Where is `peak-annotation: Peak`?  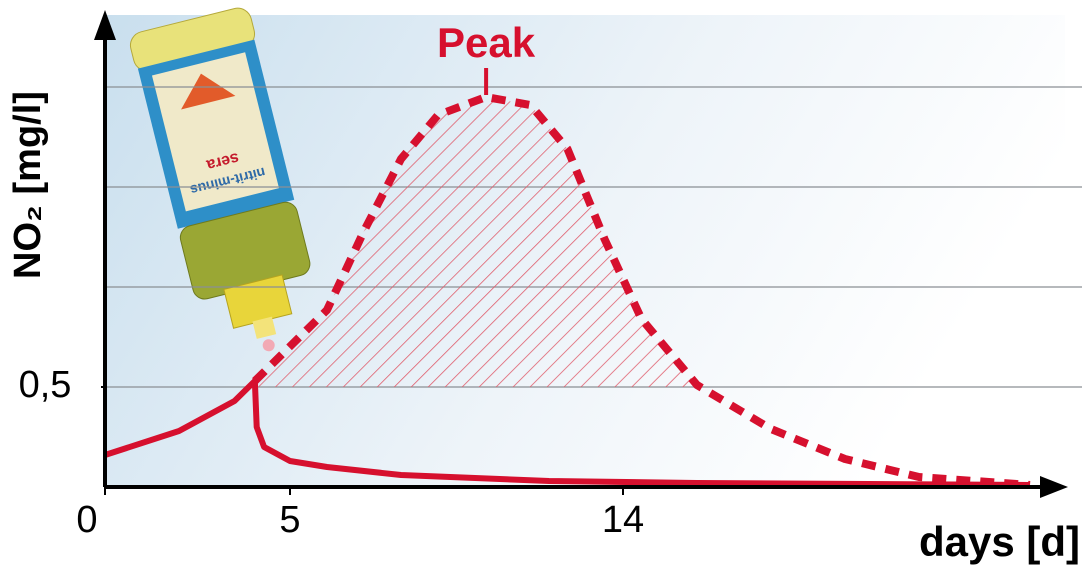
peak-annotation: Peak is located at coordinates (486, 42).